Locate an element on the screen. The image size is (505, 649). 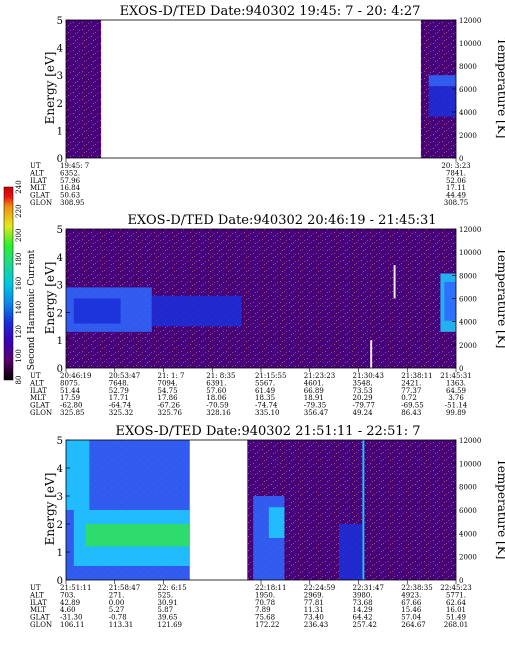
panel-2-table-cell: 7648. is located at coordinates (119, 383).